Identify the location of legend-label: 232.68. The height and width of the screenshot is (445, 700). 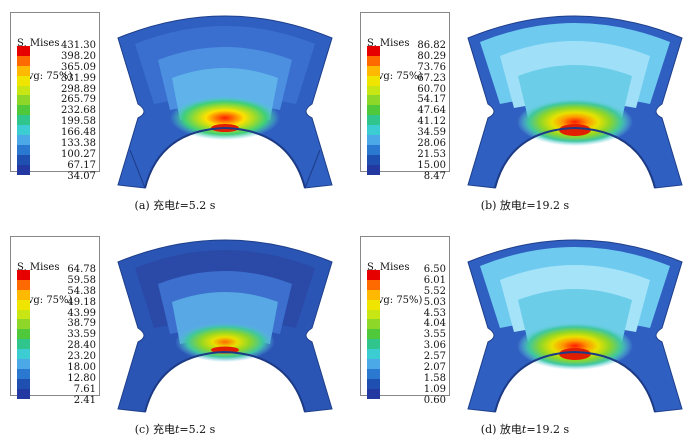
(78, 111).